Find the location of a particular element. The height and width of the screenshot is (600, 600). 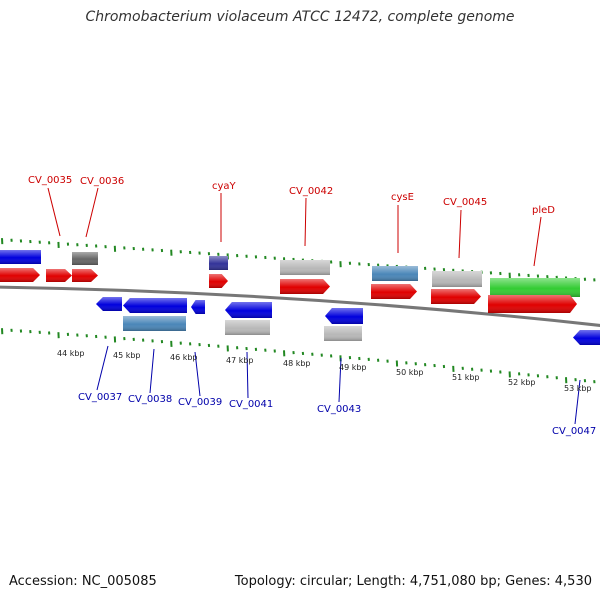

scale-label: 52 kbp is located at coordinates (522, 382).